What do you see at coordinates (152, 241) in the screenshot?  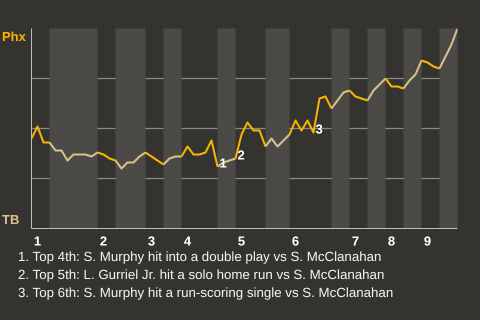 I see `x-tick-label: 3` at bounding box center [152, 241].